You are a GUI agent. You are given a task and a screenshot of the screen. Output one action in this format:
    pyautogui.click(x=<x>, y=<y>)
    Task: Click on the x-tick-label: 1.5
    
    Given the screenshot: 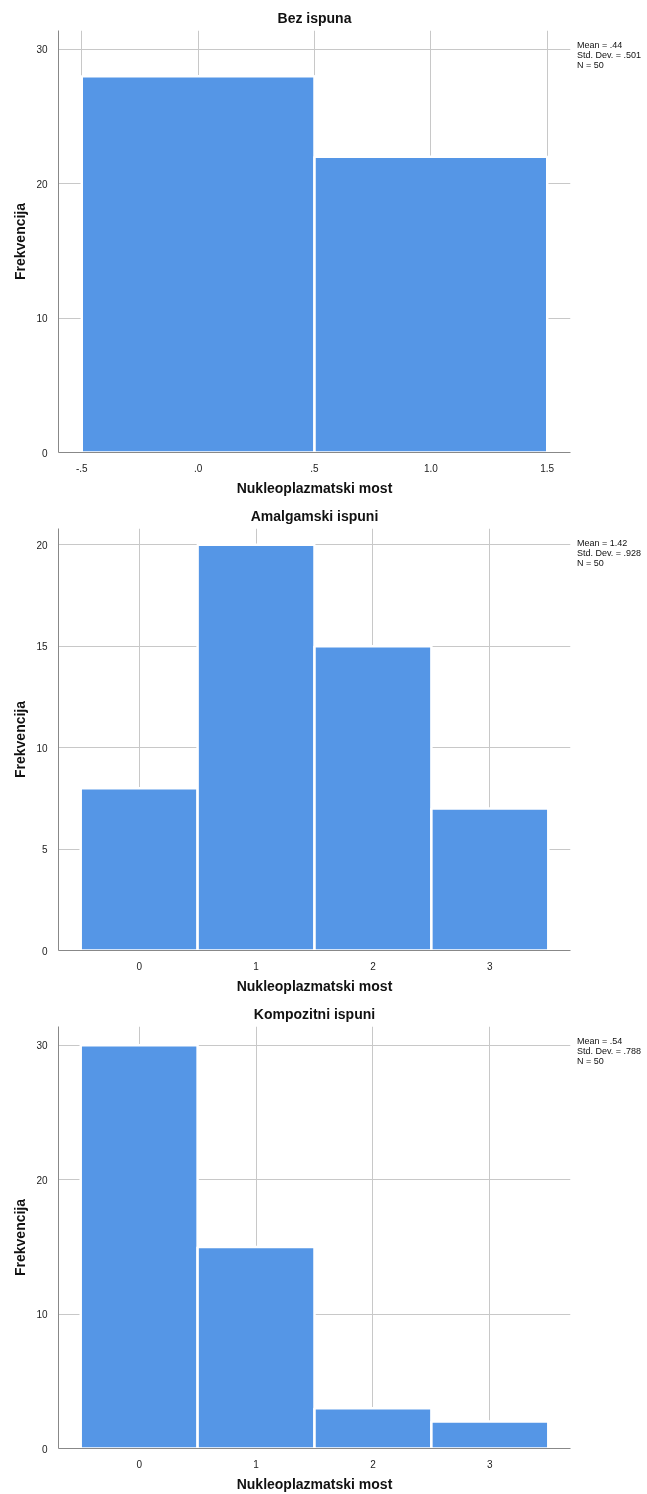 What is the action you would take?
    pyautogui.click(x=547, y=468)
    